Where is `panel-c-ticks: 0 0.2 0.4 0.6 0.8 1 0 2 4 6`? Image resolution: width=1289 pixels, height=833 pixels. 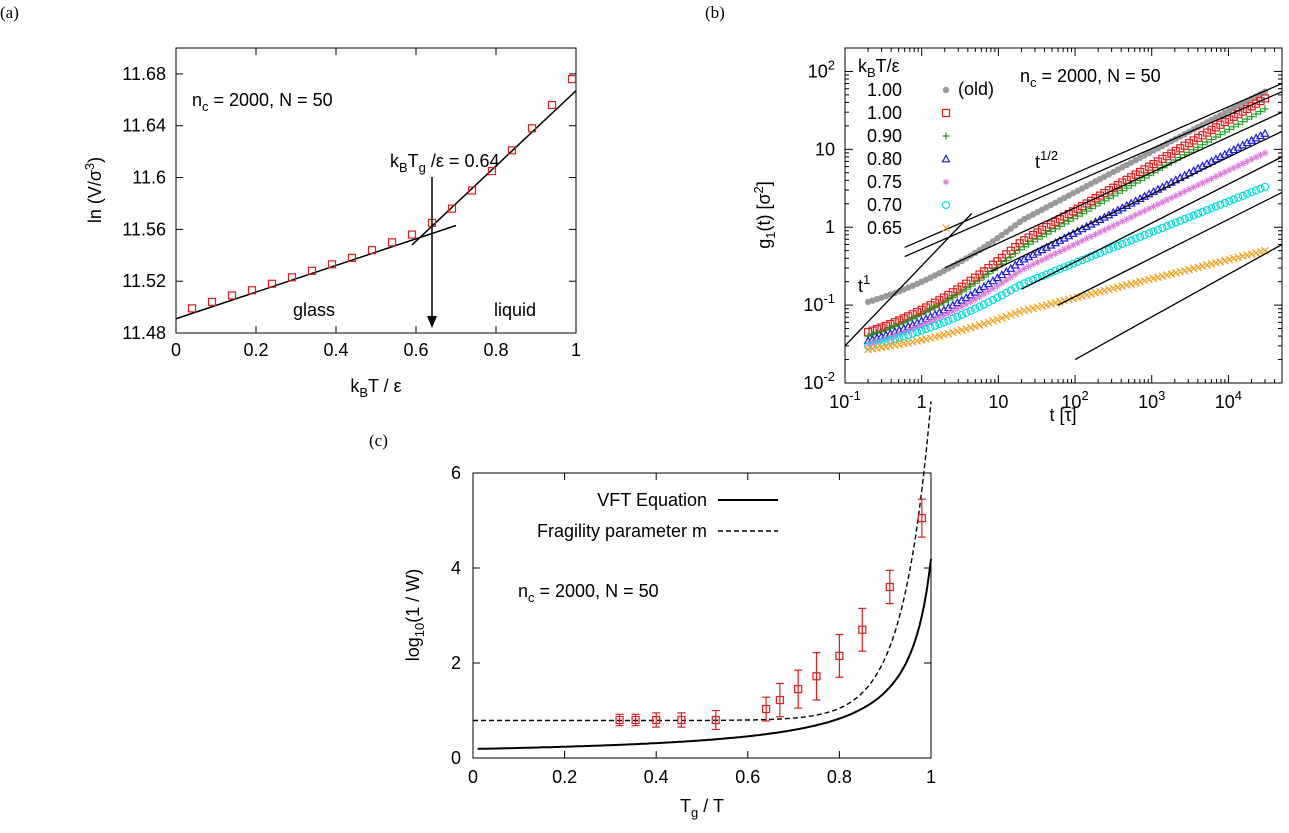
panel-c-ticks: 0 0.2 0.4 0.6 0.8 1 0 2 4 6 is located at coordinates (693, 625).